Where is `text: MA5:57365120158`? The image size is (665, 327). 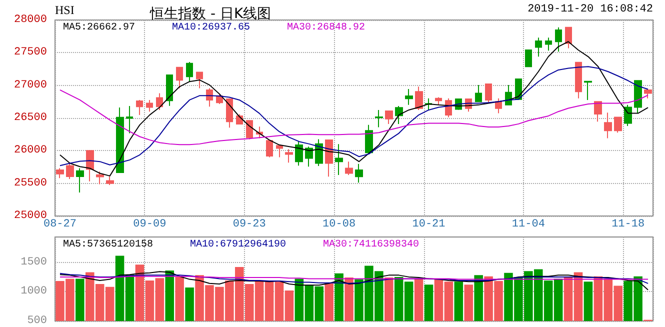 text: MA5:57365120158 is located at coordinates (108, 245).